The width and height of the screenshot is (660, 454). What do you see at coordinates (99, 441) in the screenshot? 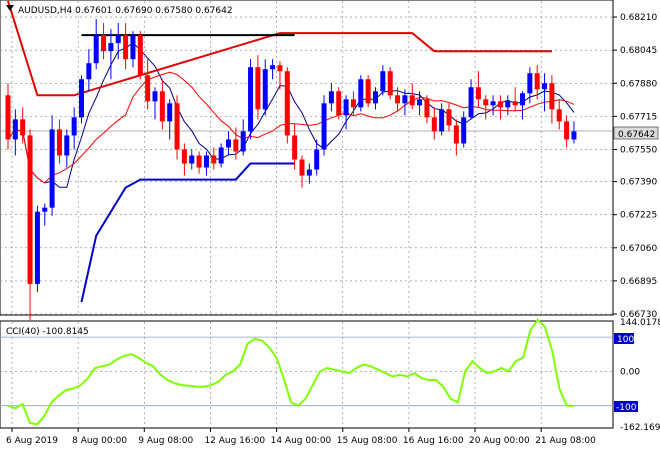
I see `x-axis-label: 8 Aug 00:00` at bounding box center [99, 441].